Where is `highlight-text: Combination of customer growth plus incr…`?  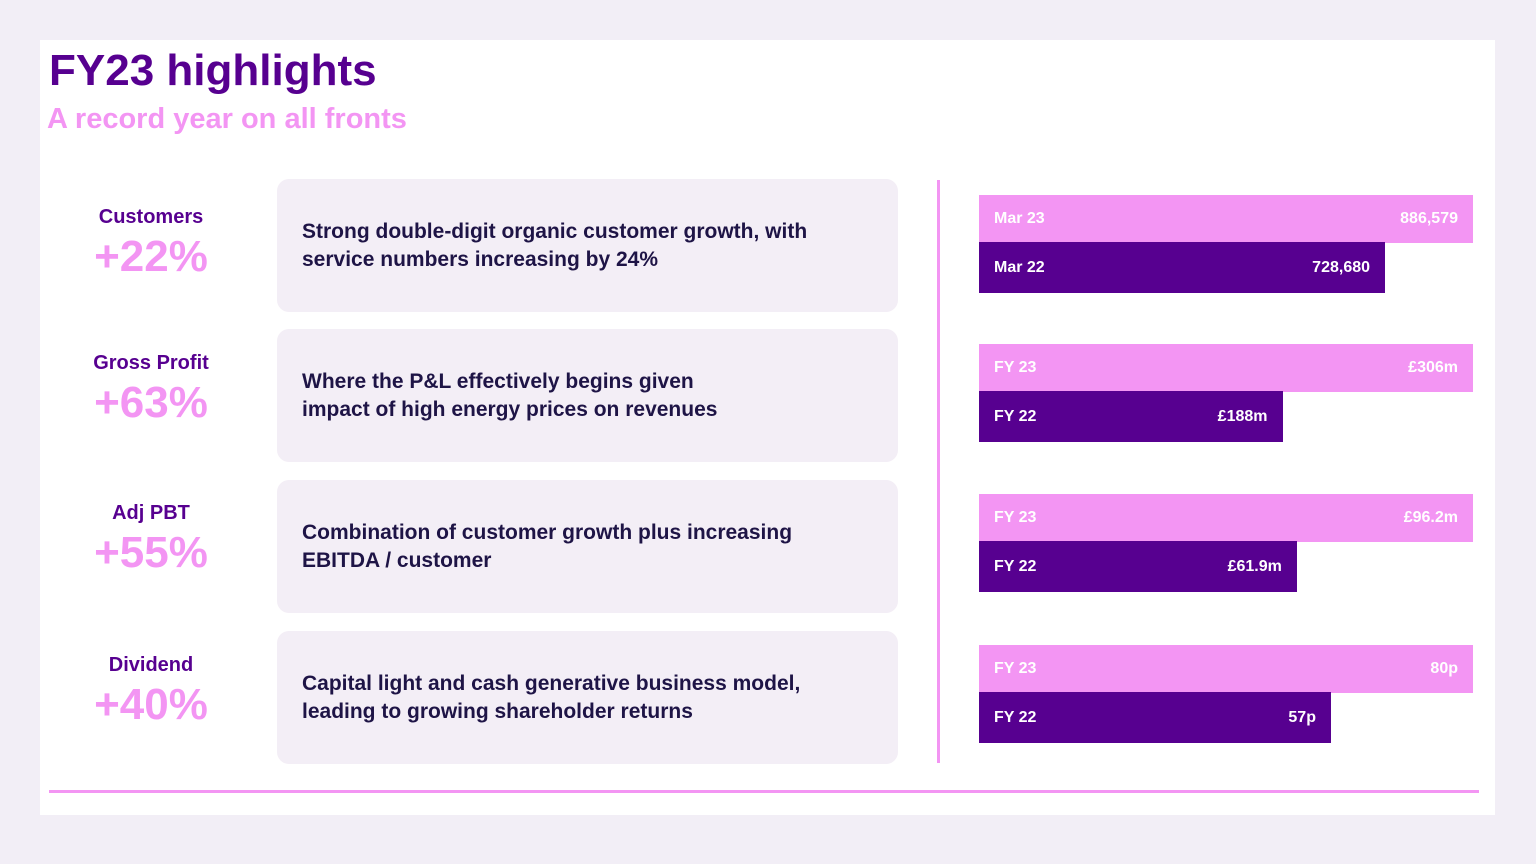
highlight-text: Combination of customer growth plus incr… is located at coordinates (547, 546).